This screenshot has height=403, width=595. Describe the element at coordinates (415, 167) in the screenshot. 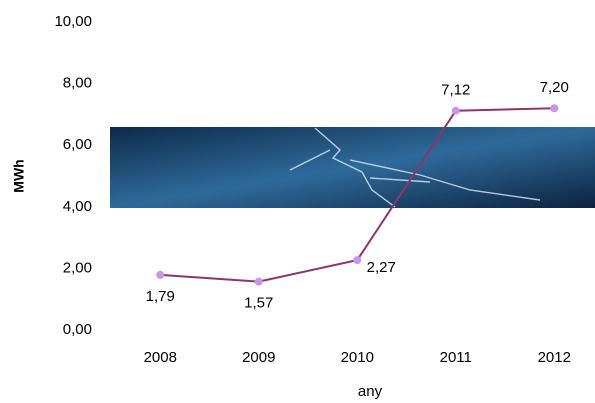

I see `lightning` at that location.